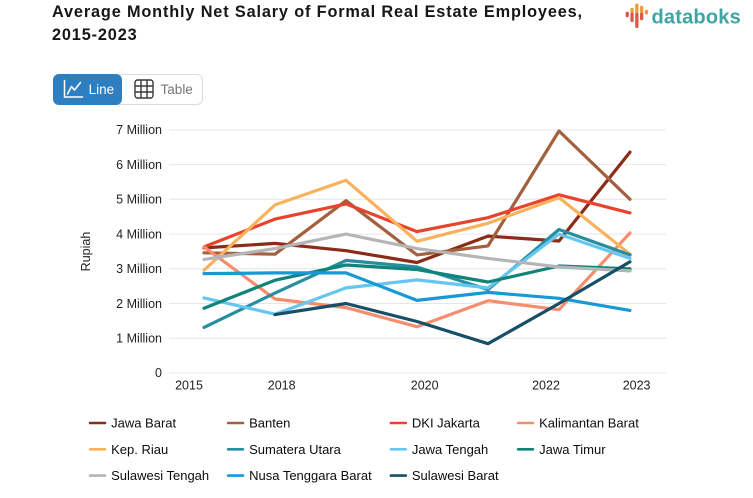 The image size is (753, 498). I want to click on svg-text: 3 Million, so click(139, 269).